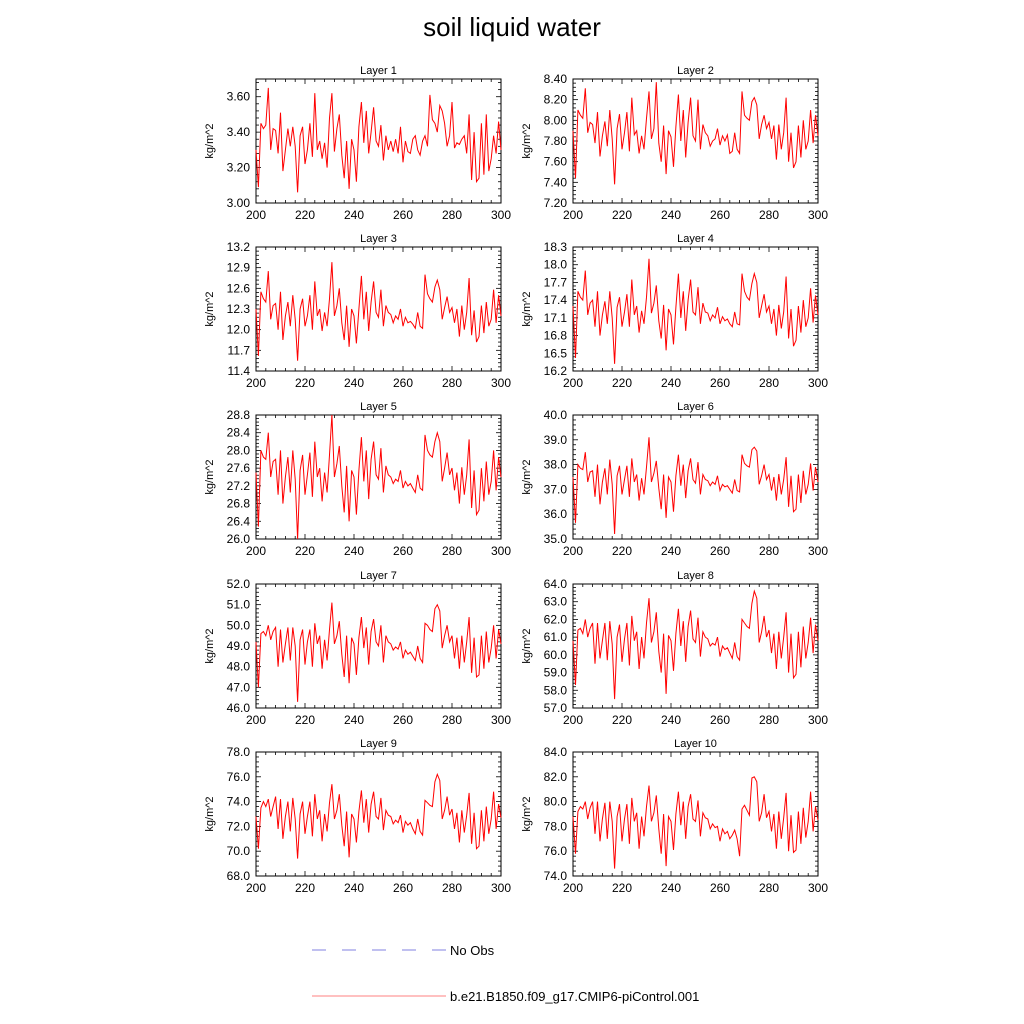 The width and height of the screenshot is (1024, 1024). What do you see at coordinates (239, 168) in the screenshot?
I see `y-tick-label: 3.20` at bounding box center [239, 168].